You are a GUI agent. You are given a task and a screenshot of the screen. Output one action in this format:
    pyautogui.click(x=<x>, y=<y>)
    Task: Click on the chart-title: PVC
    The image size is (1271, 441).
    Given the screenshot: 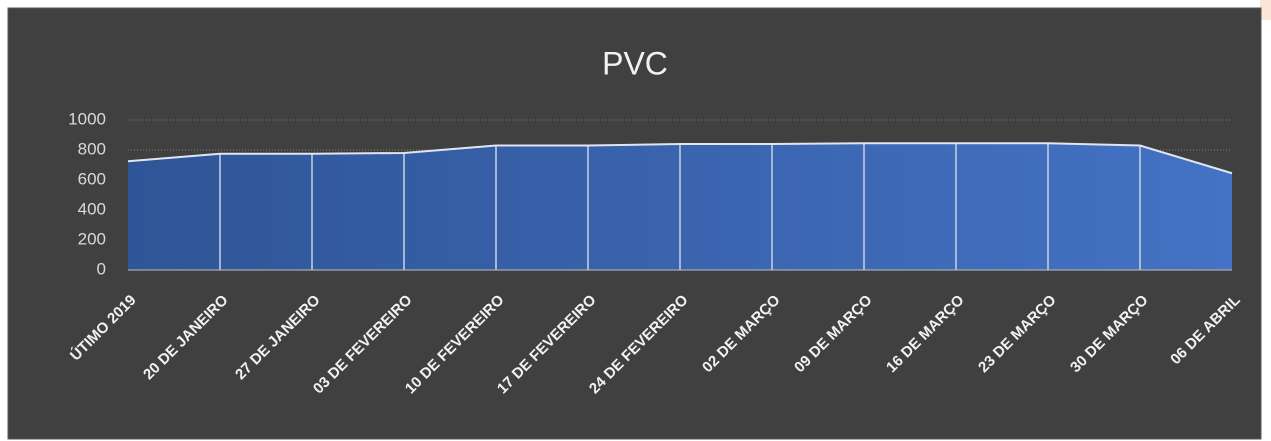 What is the action you would take?
    pyautogui.click(x=635, y=63)
    